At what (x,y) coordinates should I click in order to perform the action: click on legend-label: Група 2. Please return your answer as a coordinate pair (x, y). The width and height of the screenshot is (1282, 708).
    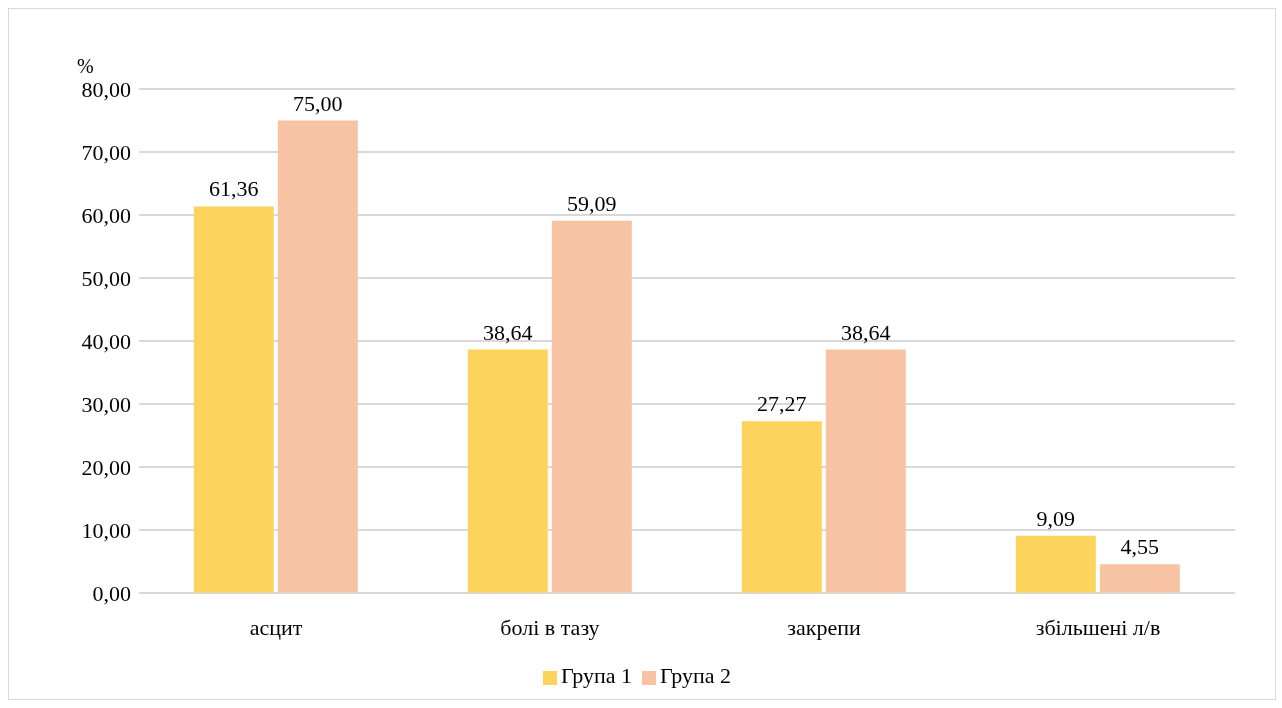
    Looking at the image, I should click on (696, 675).